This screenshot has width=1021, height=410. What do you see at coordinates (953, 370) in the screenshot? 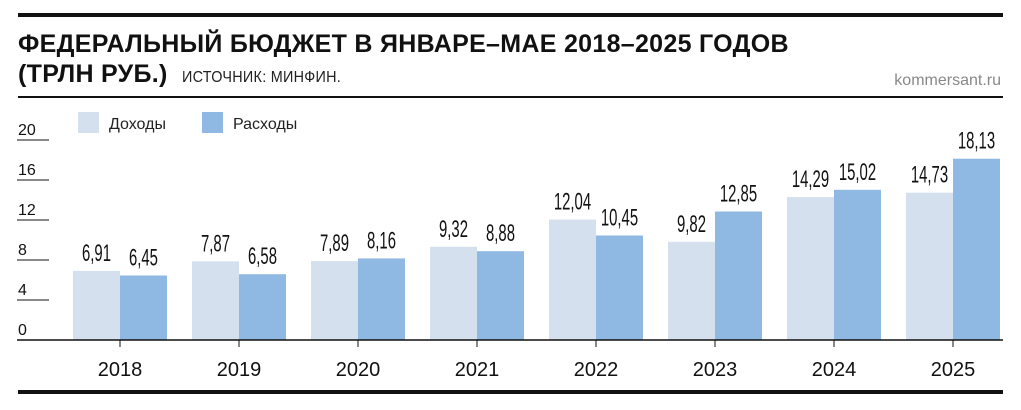
I see `x-tick-label: 2025` at bounding box center [953, 370].